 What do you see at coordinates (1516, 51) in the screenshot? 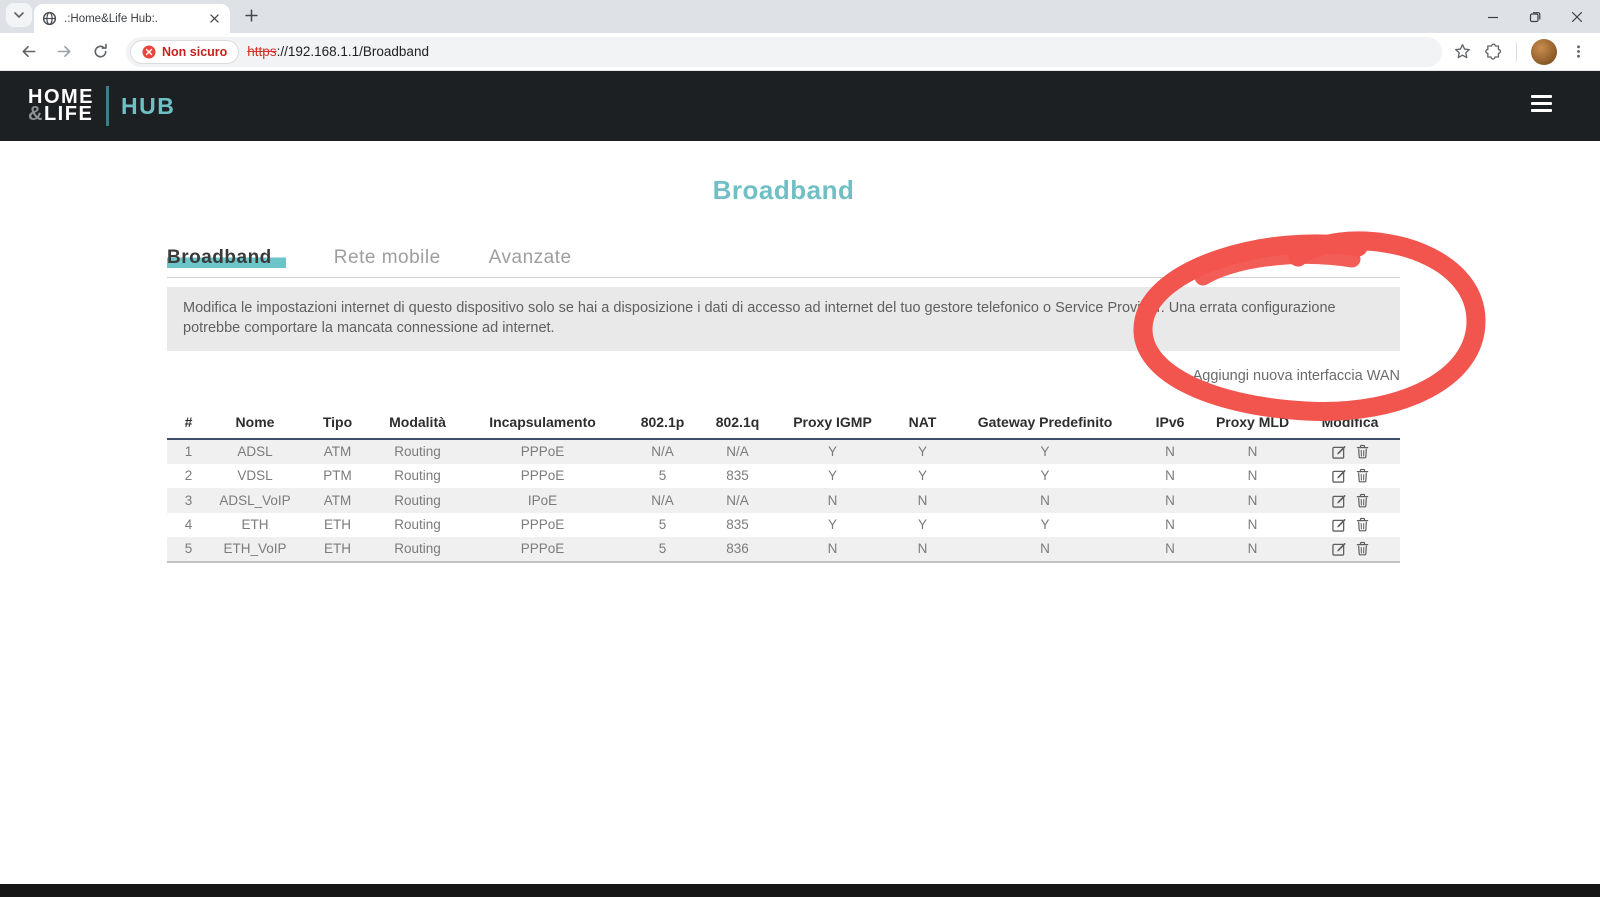
I see `toolbar-divider` at bounding box center [1516, 51].